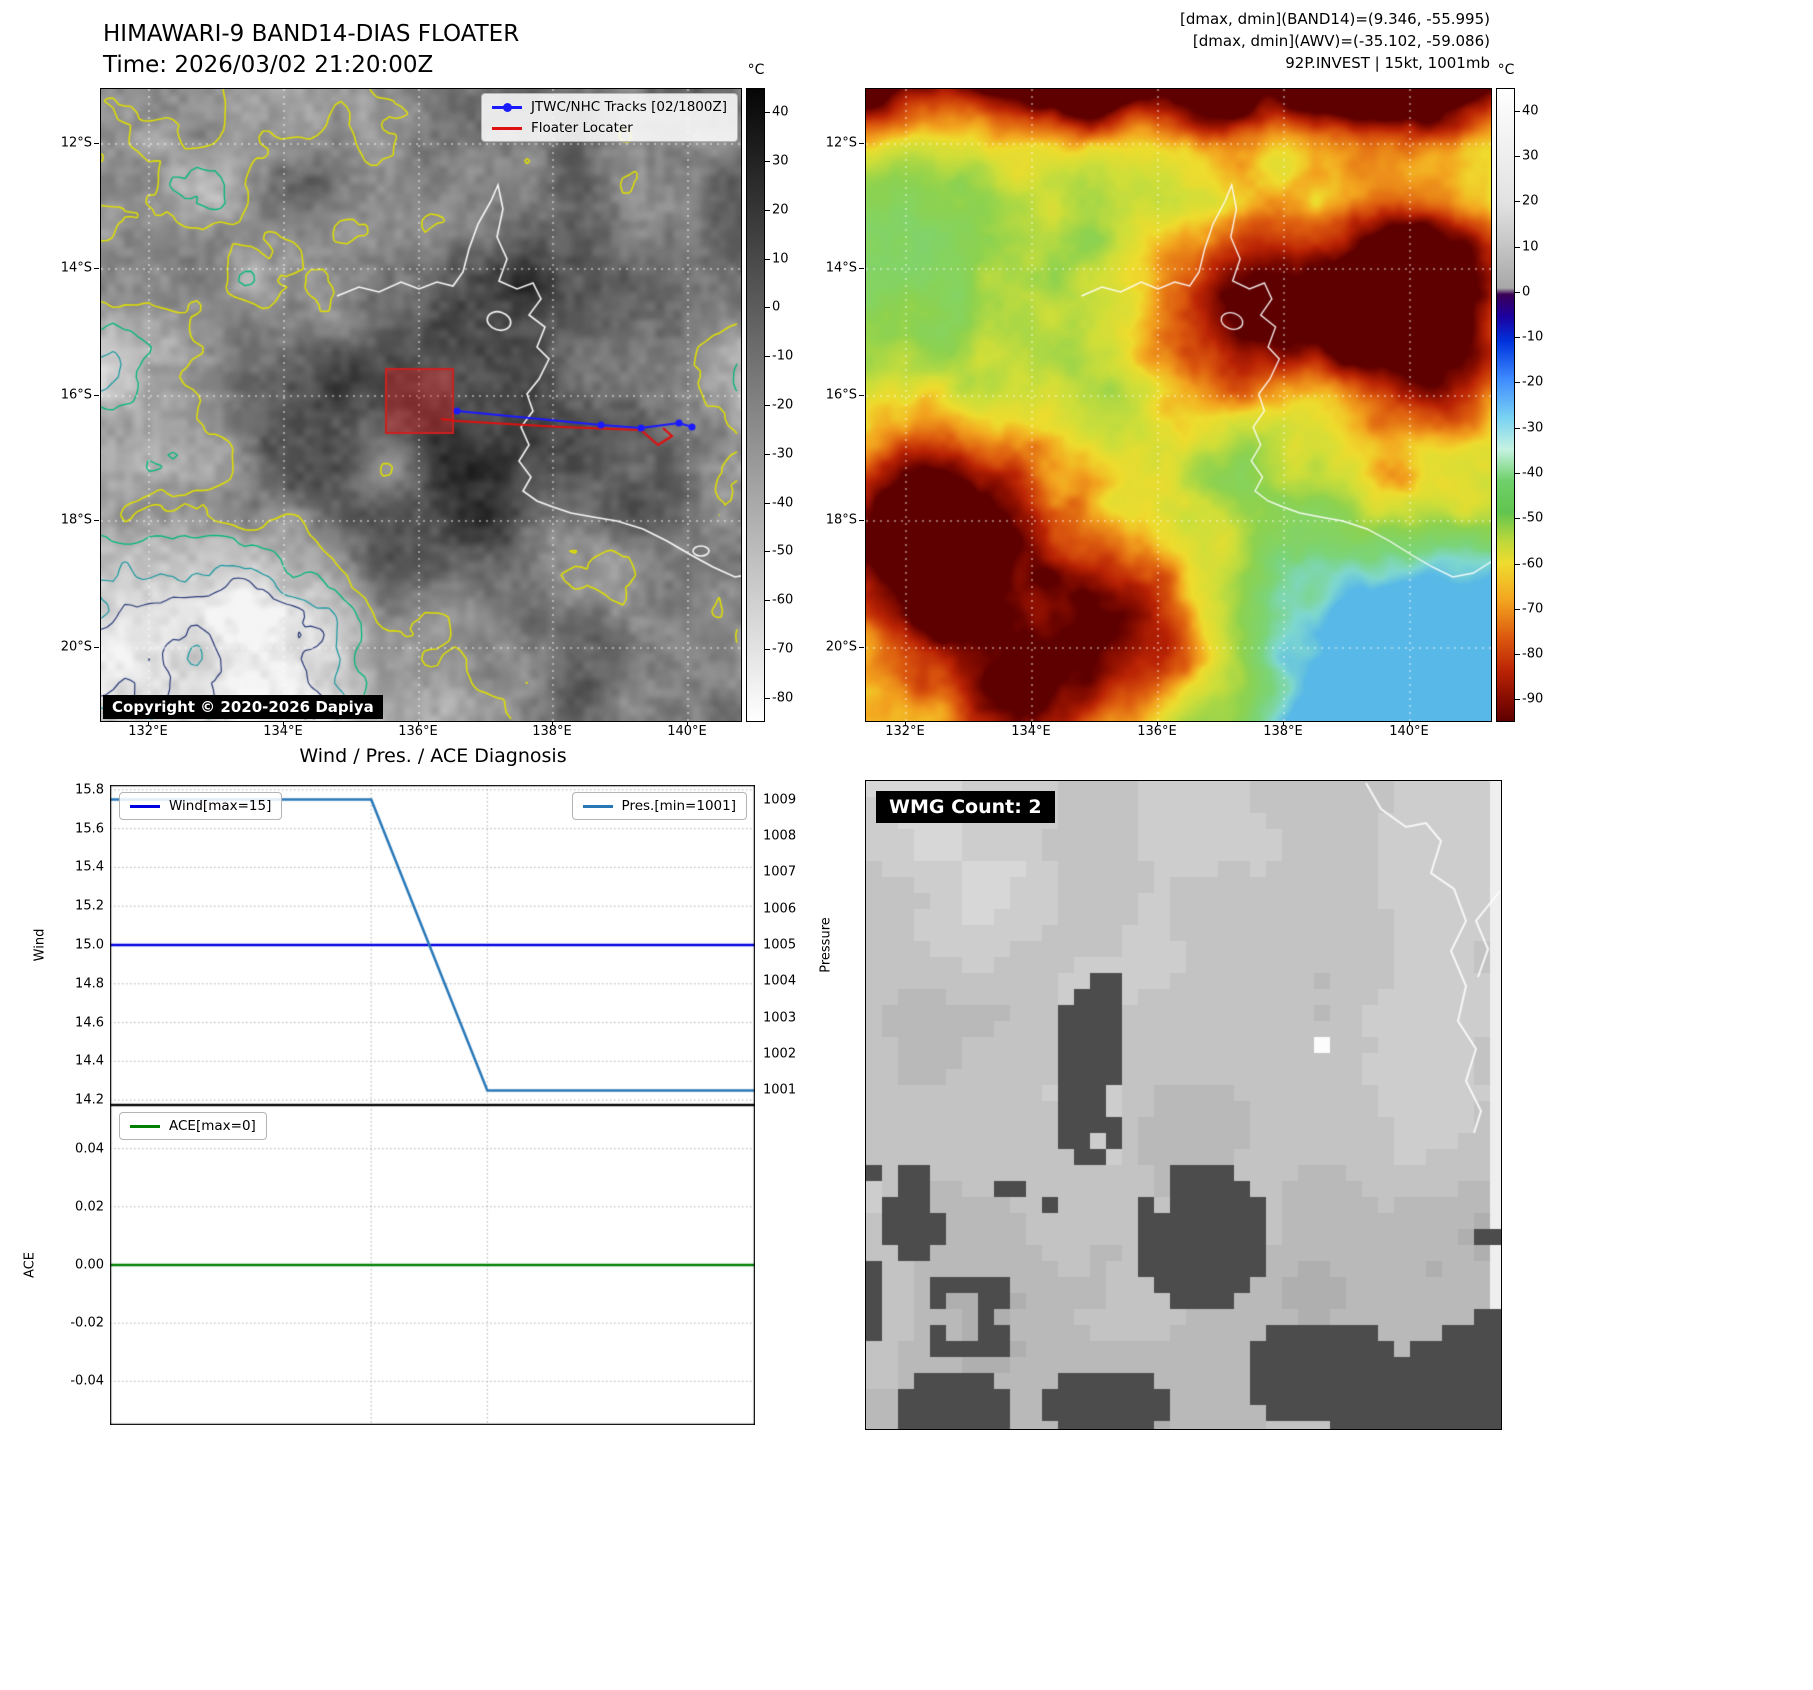 This screenshot has width=1813, height=1690. Describe the element at coordinates (89, 1061) in the screenshot. I see `wind-y-tick: 14.4` at that location.